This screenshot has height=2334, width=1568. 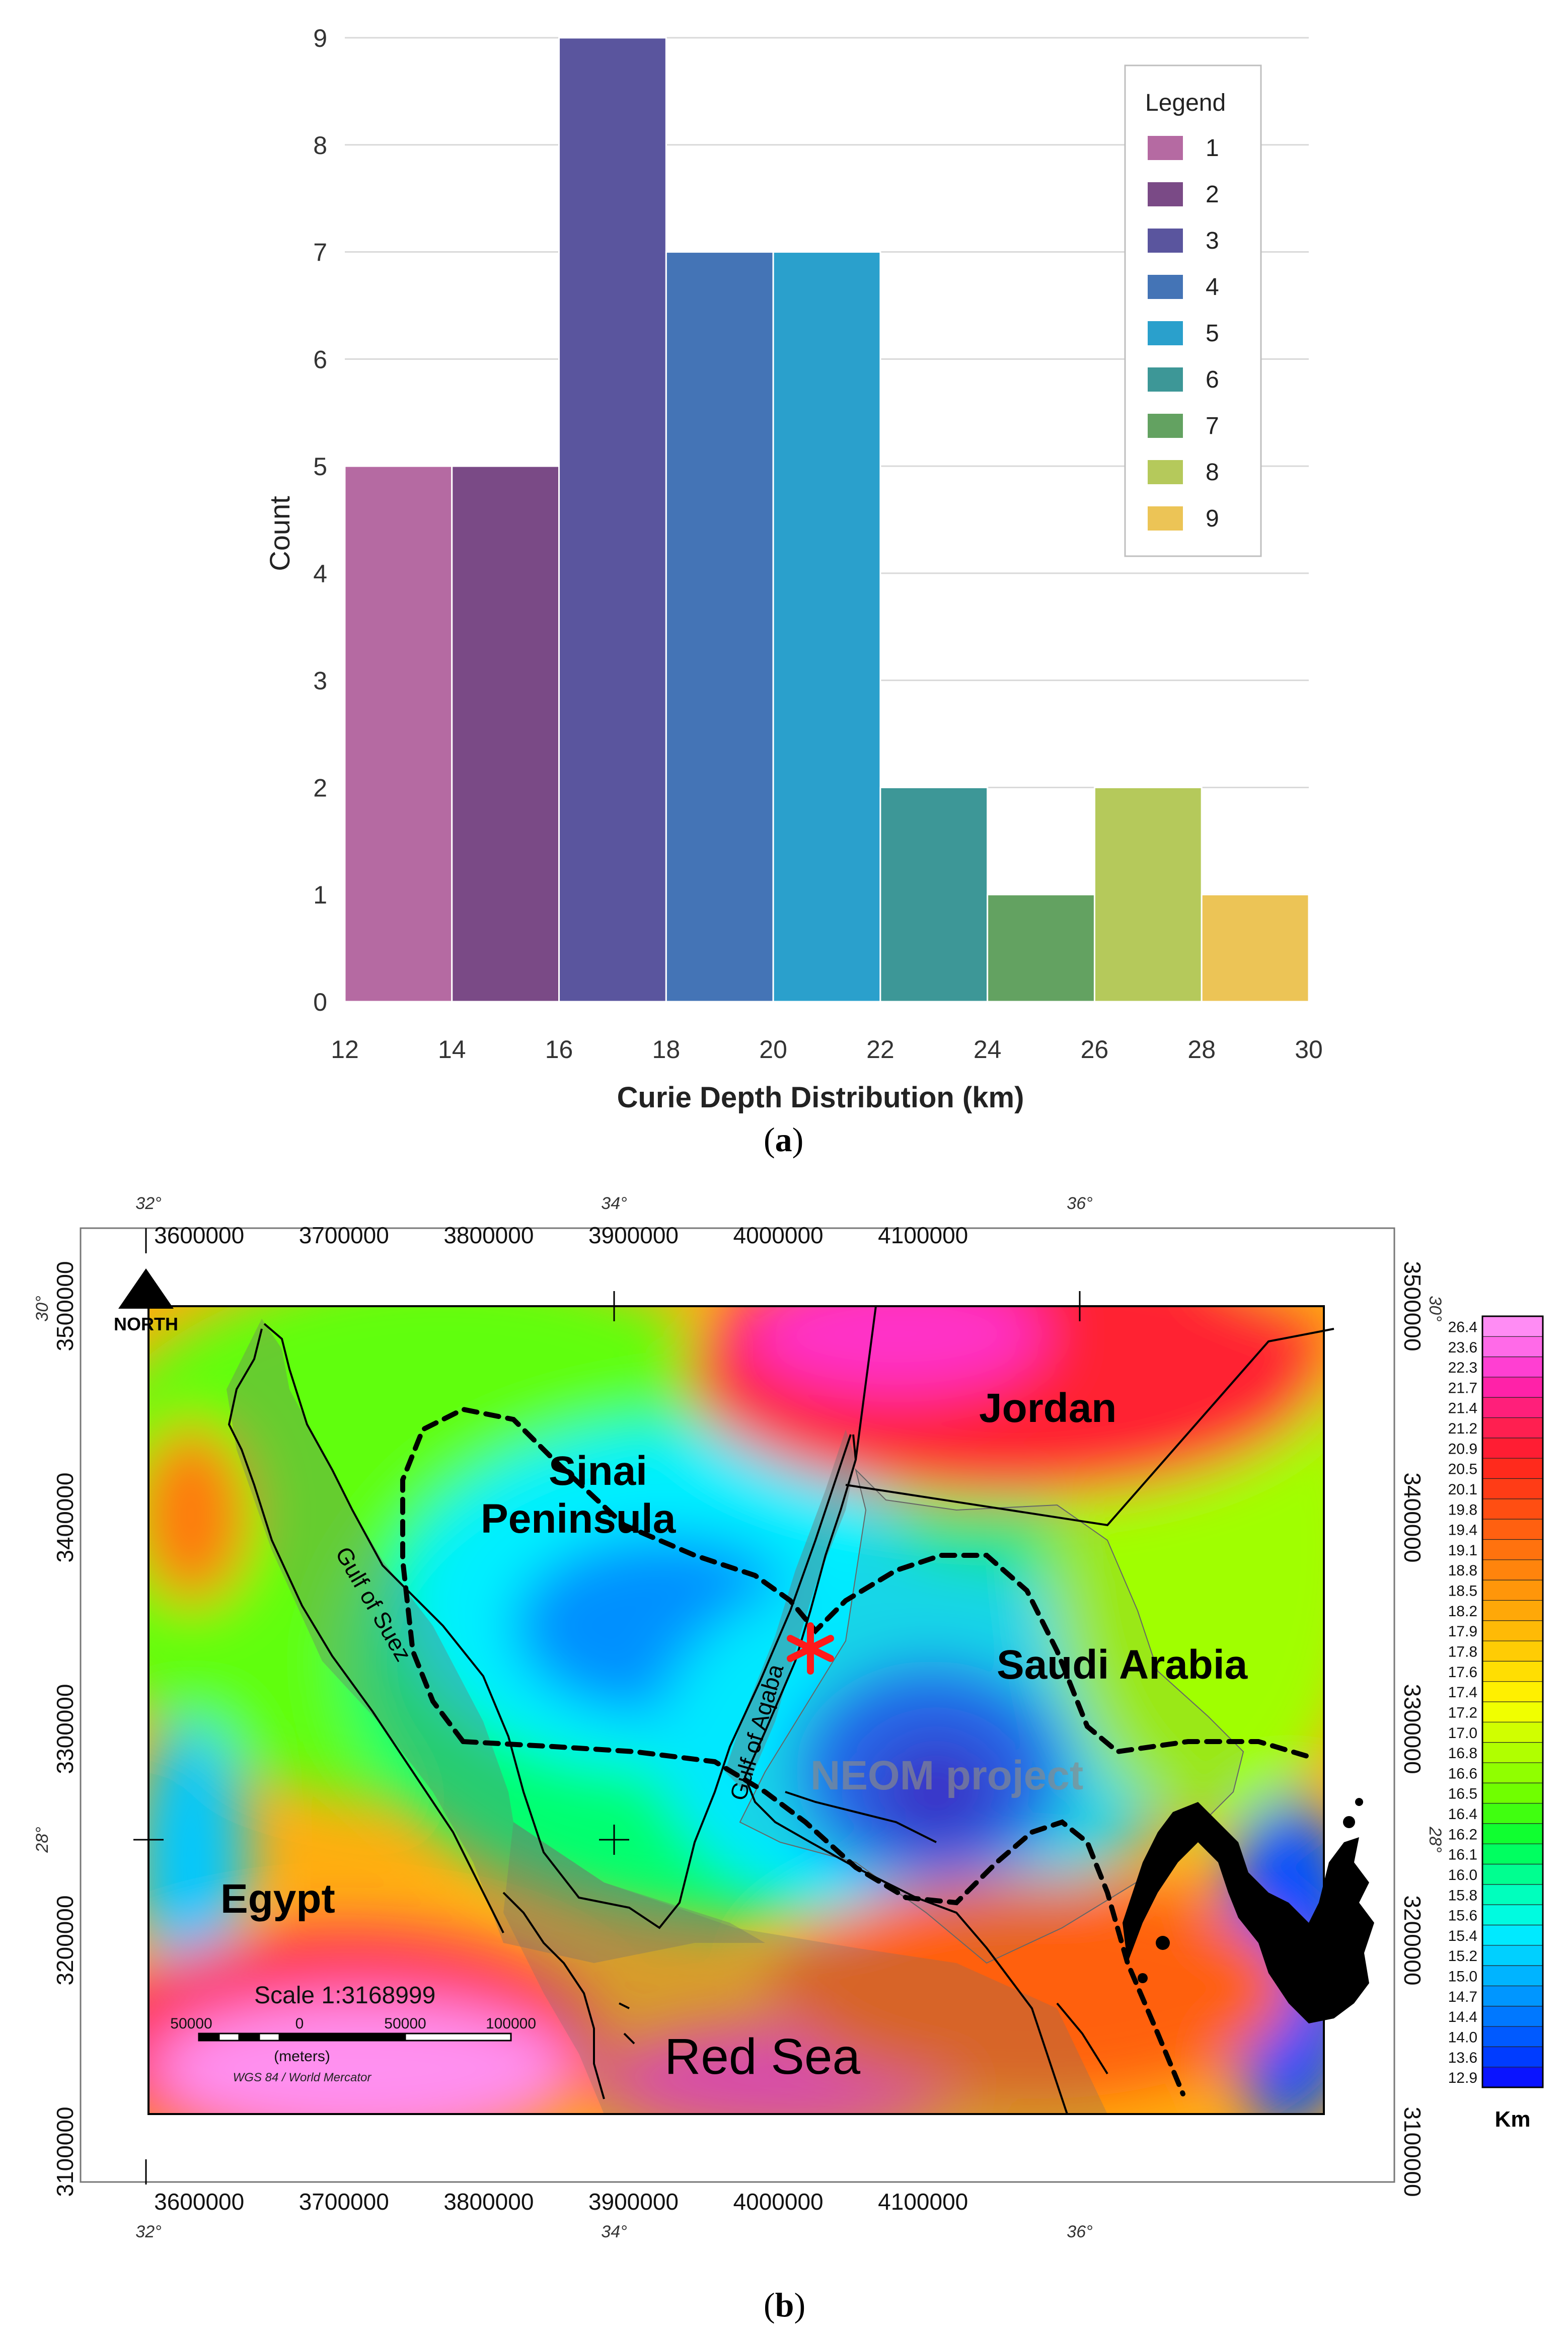 What do you see at coordinates (1463, 1692) in the screenshot?
I see `colorbar-label: 17.4` at bounding box center [1463, 1692].